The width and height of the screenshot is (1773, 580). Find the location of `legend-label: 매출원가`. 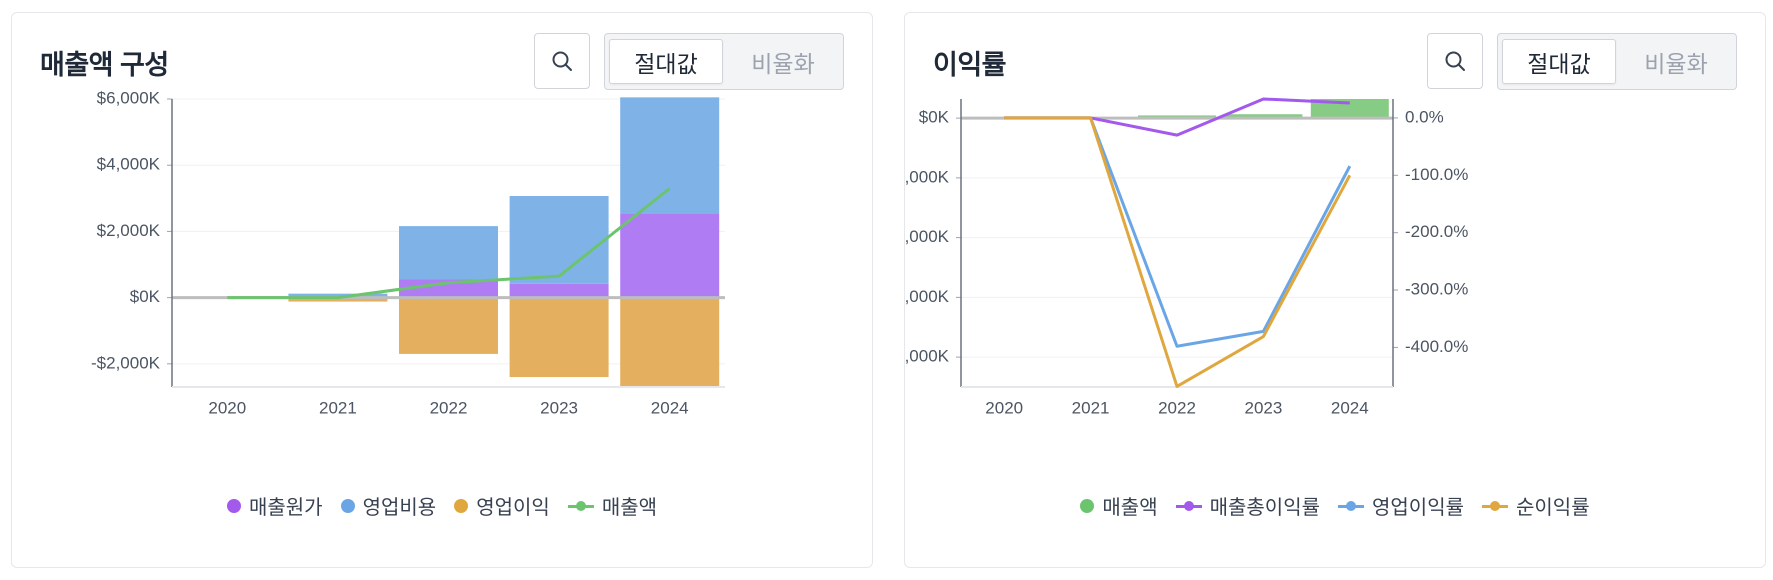

legend-label: 매출원가 is located at coordinates (285, 508).